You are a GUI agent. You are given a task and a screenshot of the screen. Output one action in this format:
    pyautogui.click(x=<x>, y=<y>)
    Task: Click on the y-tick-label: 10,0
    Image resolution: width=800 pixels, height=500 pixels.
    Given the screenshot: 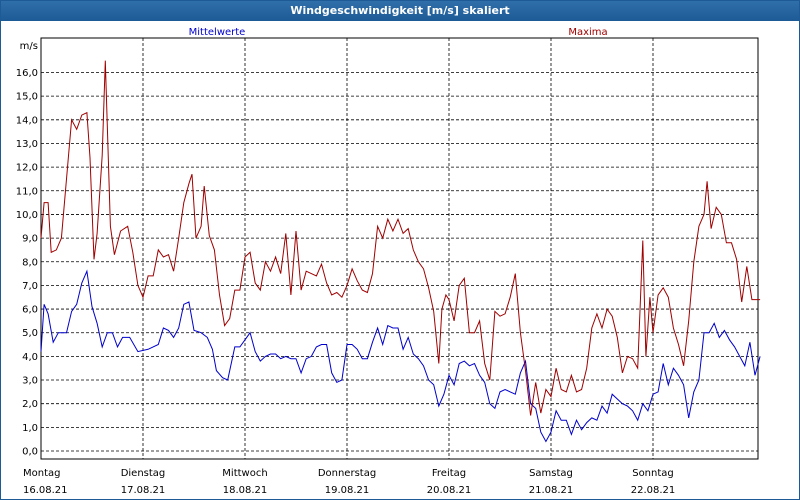 What is the action you would take?
    pyautogui.click(x=27, y=215)
    